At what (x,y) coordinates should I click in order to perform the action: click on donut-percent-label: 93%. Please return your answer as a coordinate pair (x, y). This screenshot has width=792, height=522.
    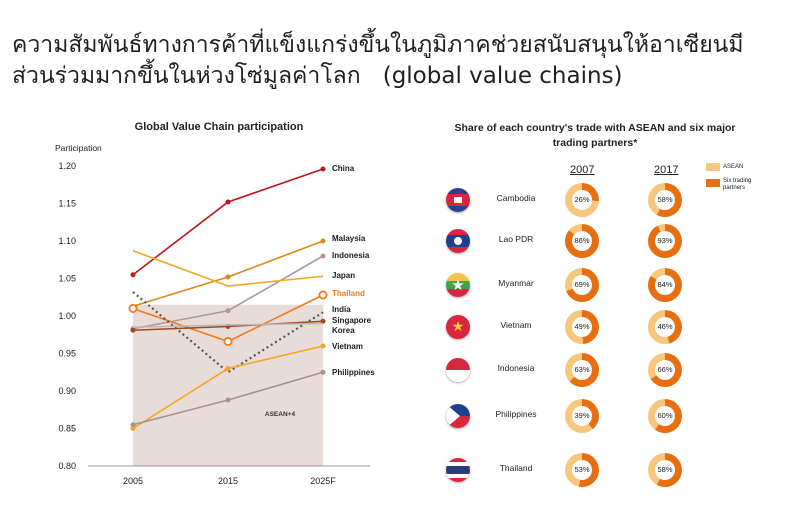
    Looking at the image, I should click on (665, 240).